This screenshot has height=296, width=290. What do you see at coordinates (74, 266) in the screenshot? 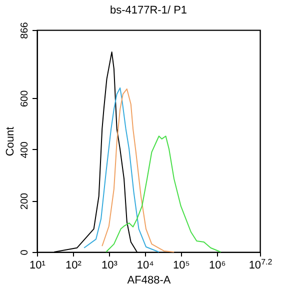
I see `x-tick-label: 10²` at bounding box center [74, 266].